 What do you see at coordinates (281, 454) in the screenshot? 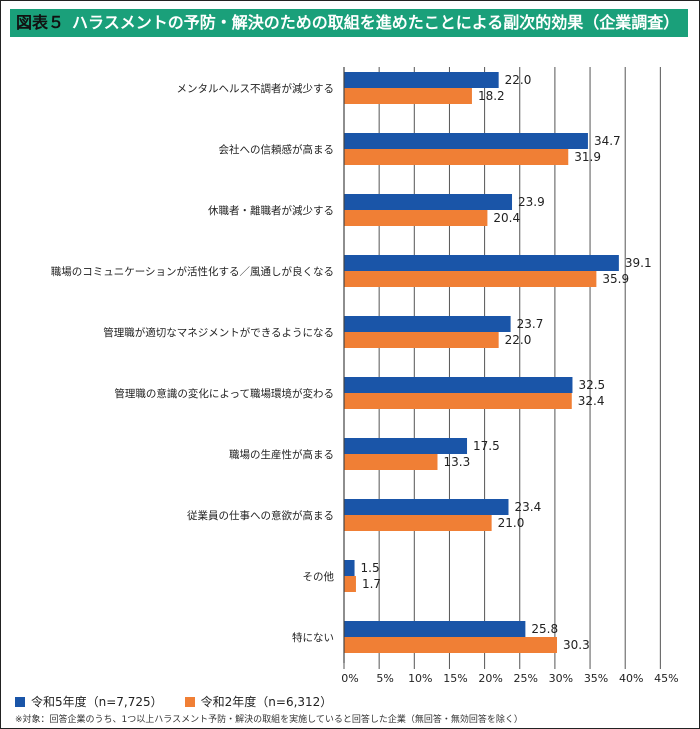
I see `category-label: 職場の生産性が高まる` at bounding box center [281, 454].